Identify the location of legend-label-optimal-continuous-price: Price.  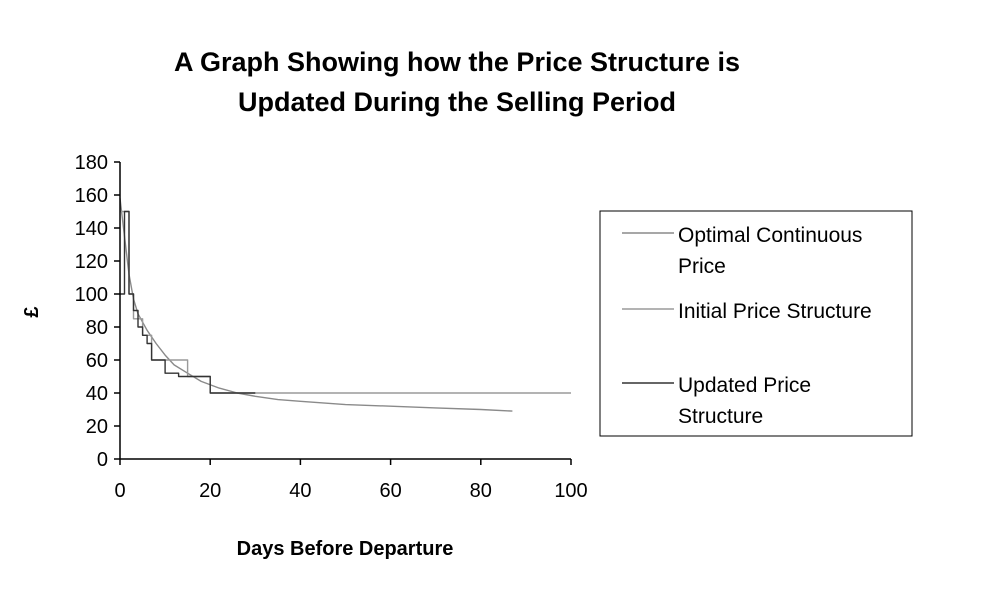
(702, 266).